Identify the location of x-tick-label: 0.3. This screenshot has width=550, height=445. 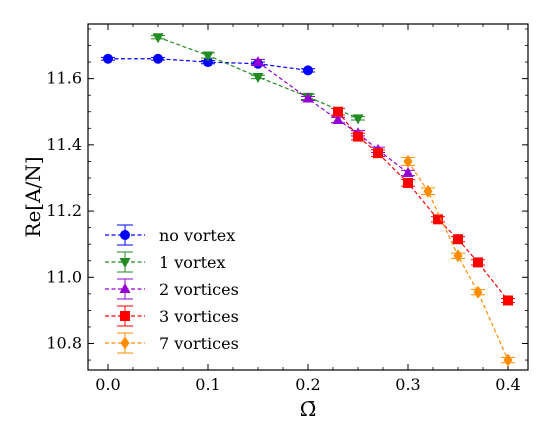
(407, 384).